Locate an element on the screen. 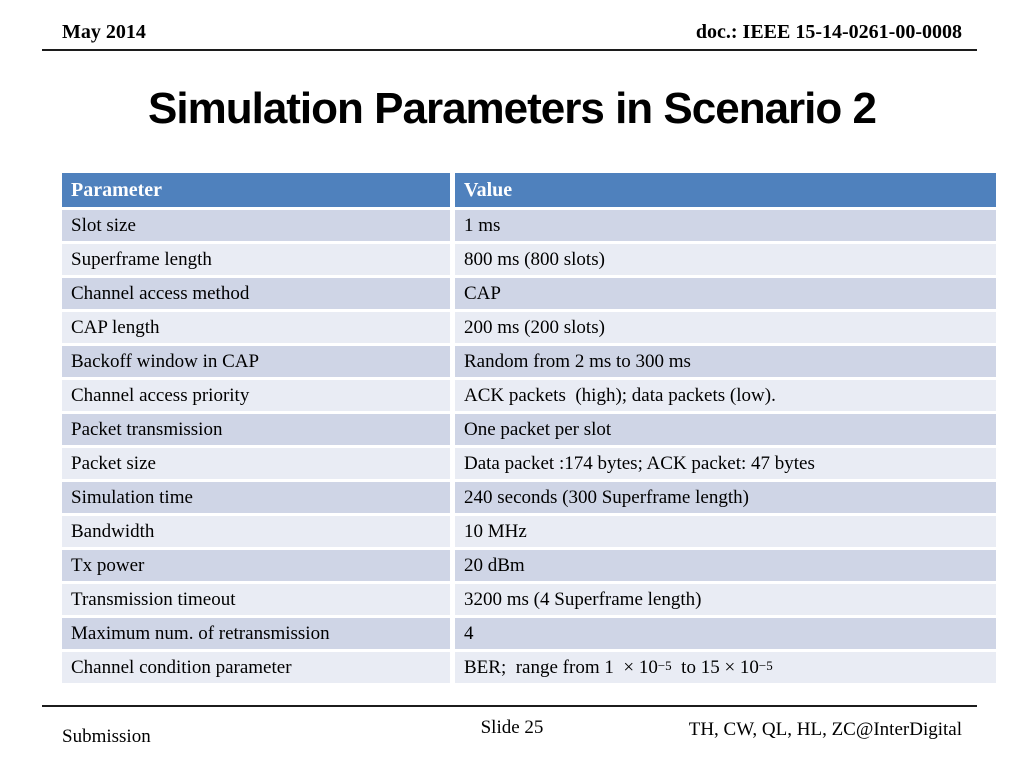  table-header-row: Parameter Value is located at coordinates (529, 190).